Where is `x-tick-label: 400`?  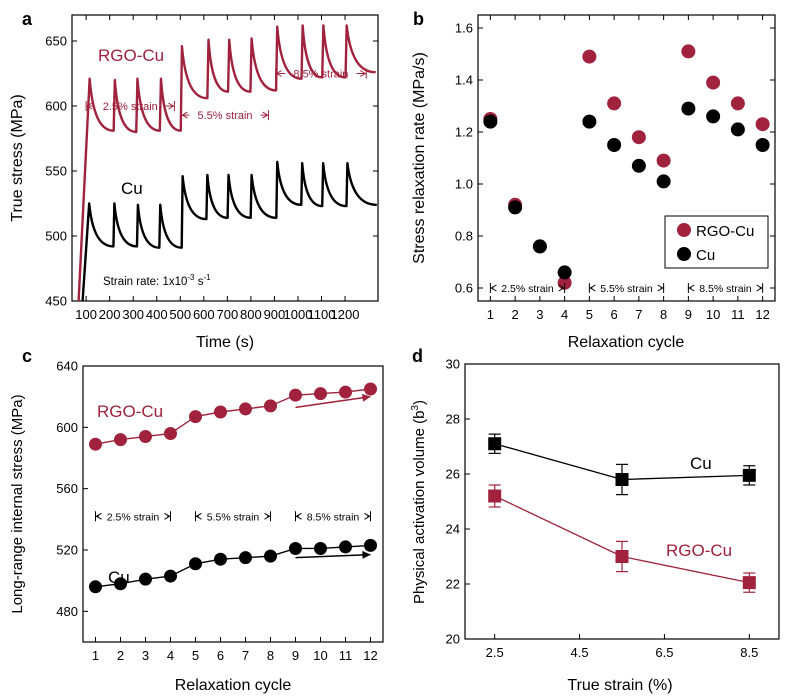 x-tick-label: 400 is located at coordinates (157, 314).